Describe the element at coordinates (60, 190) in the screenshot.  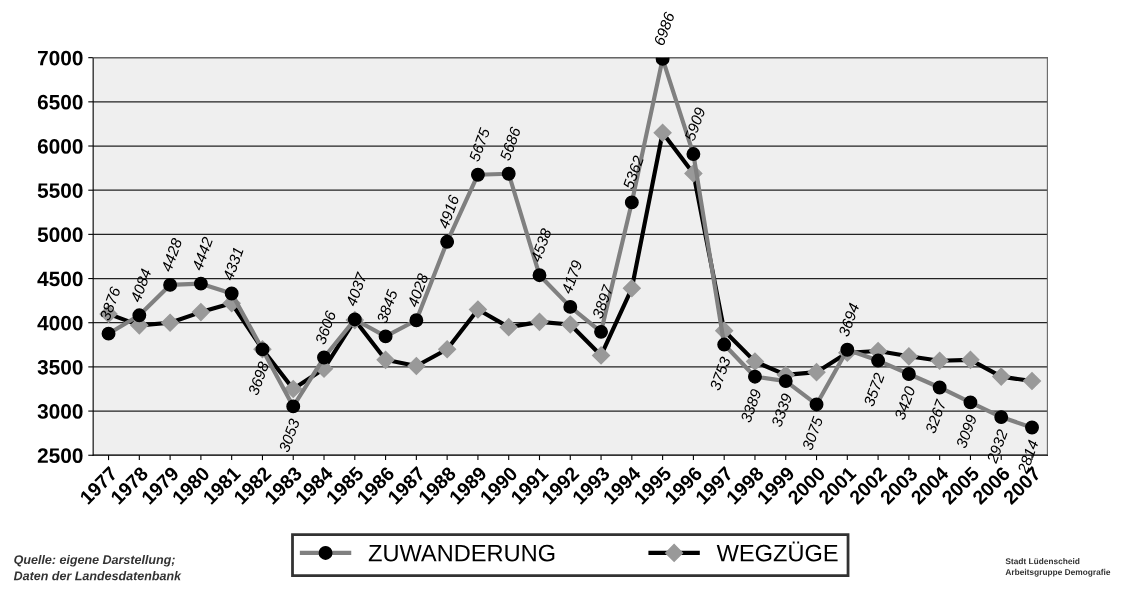
I see `y-tick-label: 5500` at that location.